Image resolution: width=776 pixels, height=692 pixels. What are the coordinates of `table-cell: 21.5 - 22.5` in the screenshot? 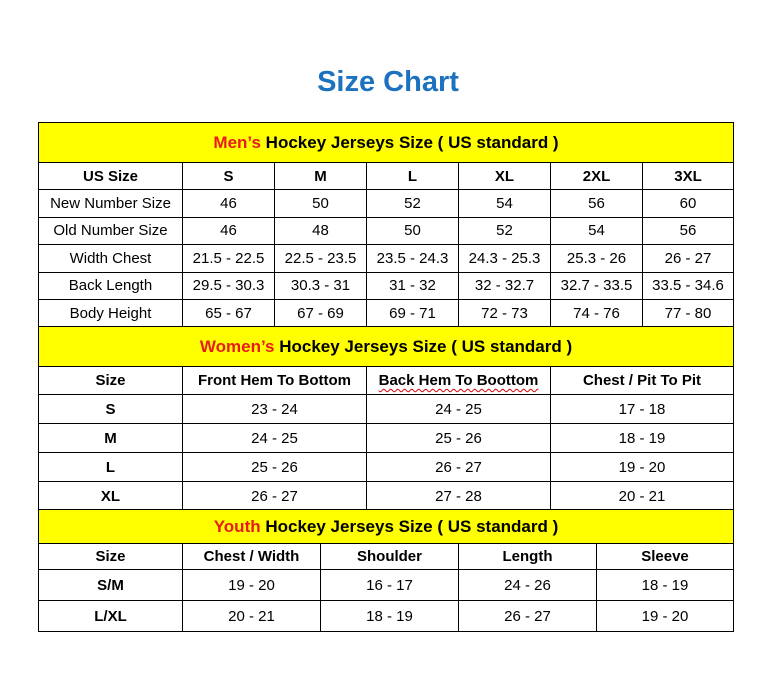 It's located at (228, 258).